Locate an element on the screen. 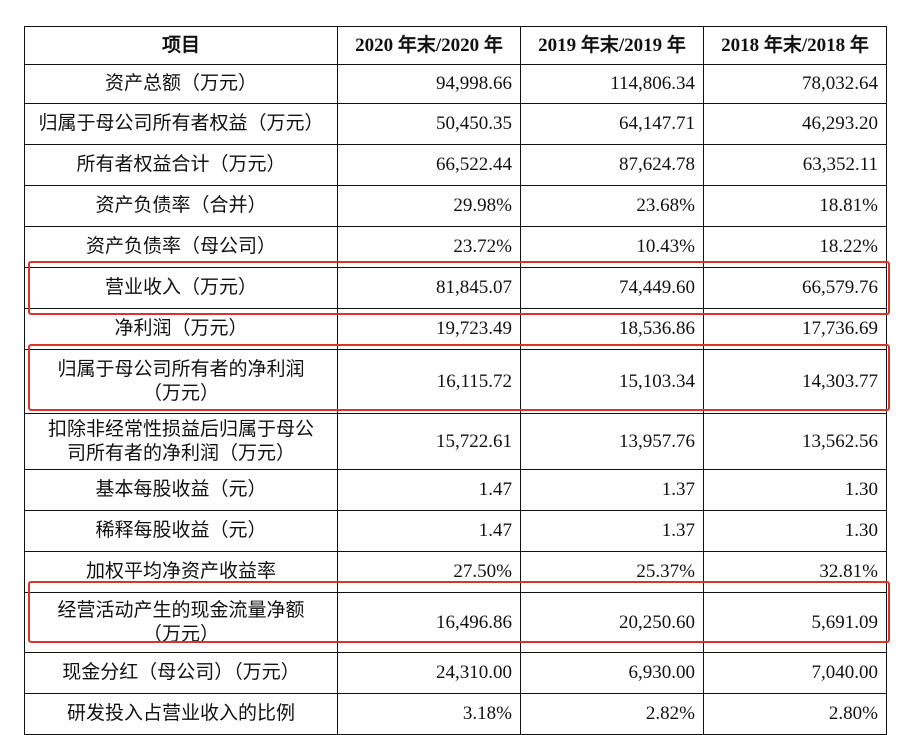 The image size is (903, 735). value-cell: 18.22% is located at coordinates (795, 247).